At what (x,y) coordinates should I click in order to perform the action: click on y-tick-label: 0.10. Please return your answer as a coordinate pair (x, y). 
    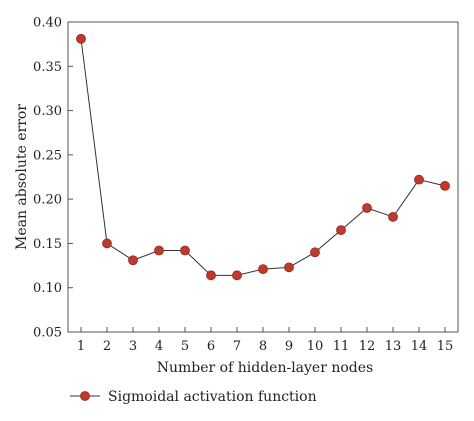
    Looking at the image, I should click on (47, 288).